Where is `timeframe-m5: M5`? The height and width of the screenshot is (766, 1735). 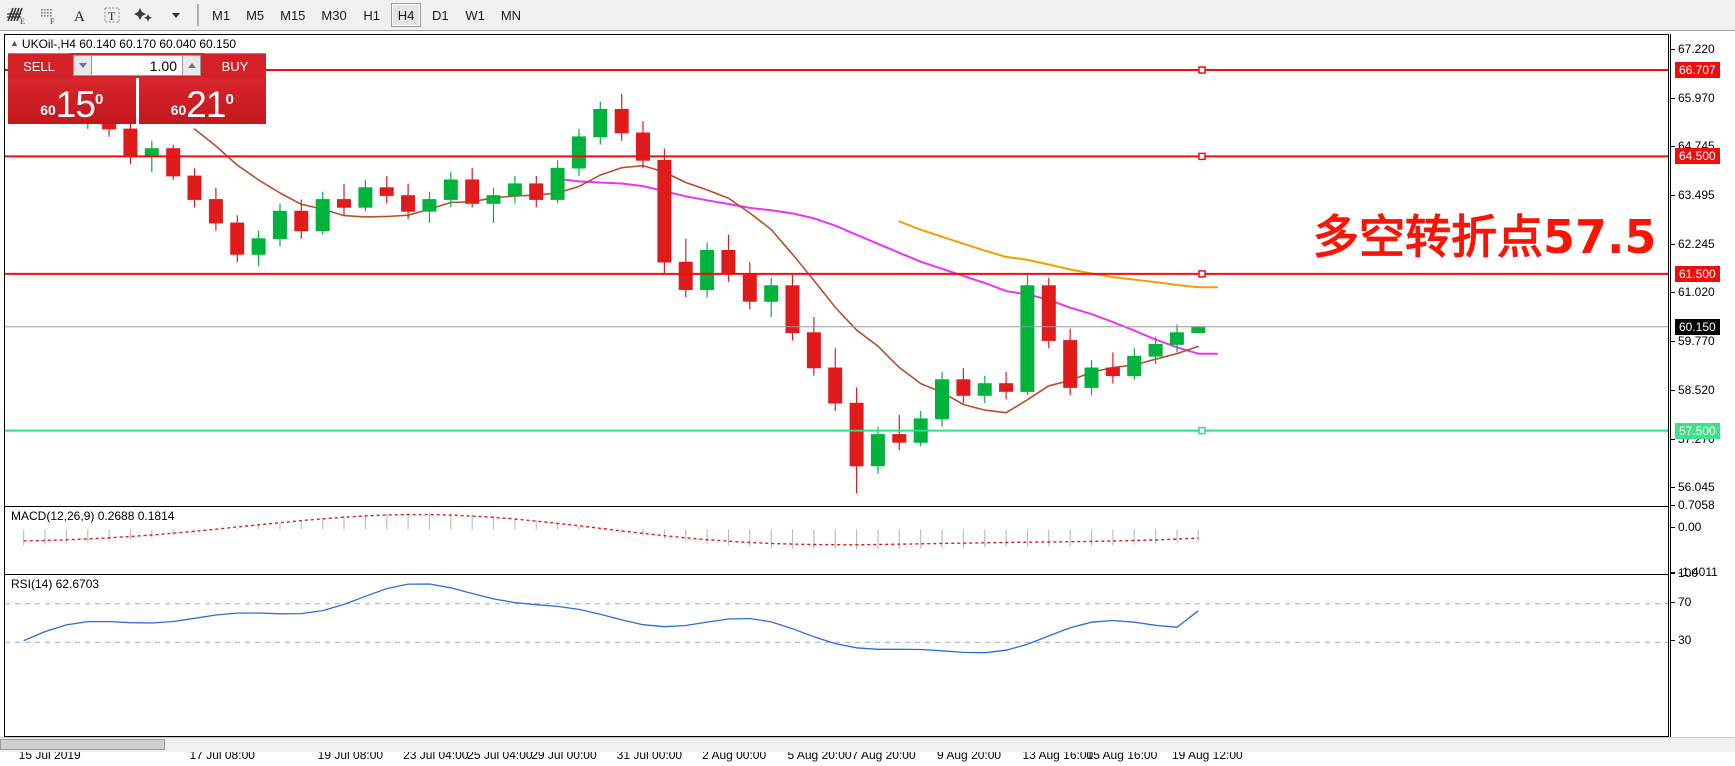
timeframe-m5: M5 is located at coordinates (255, 15).